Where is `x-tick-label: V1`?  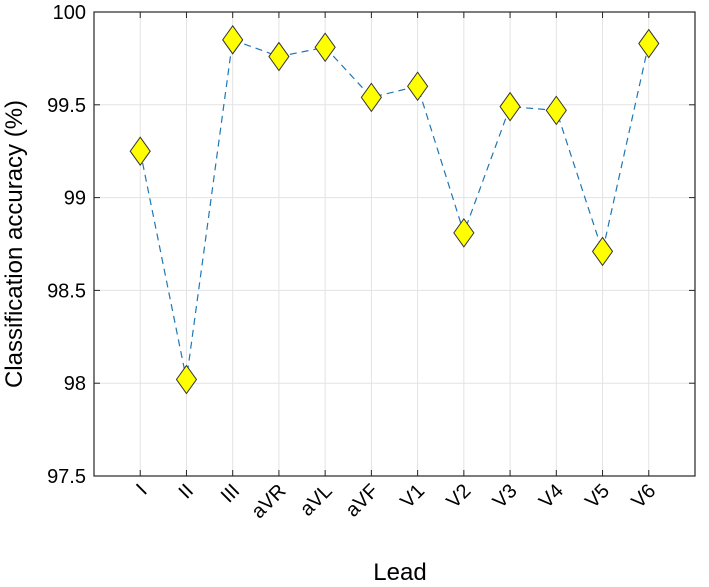
x-tick-label: V1 is located at coordinates (412, 496).